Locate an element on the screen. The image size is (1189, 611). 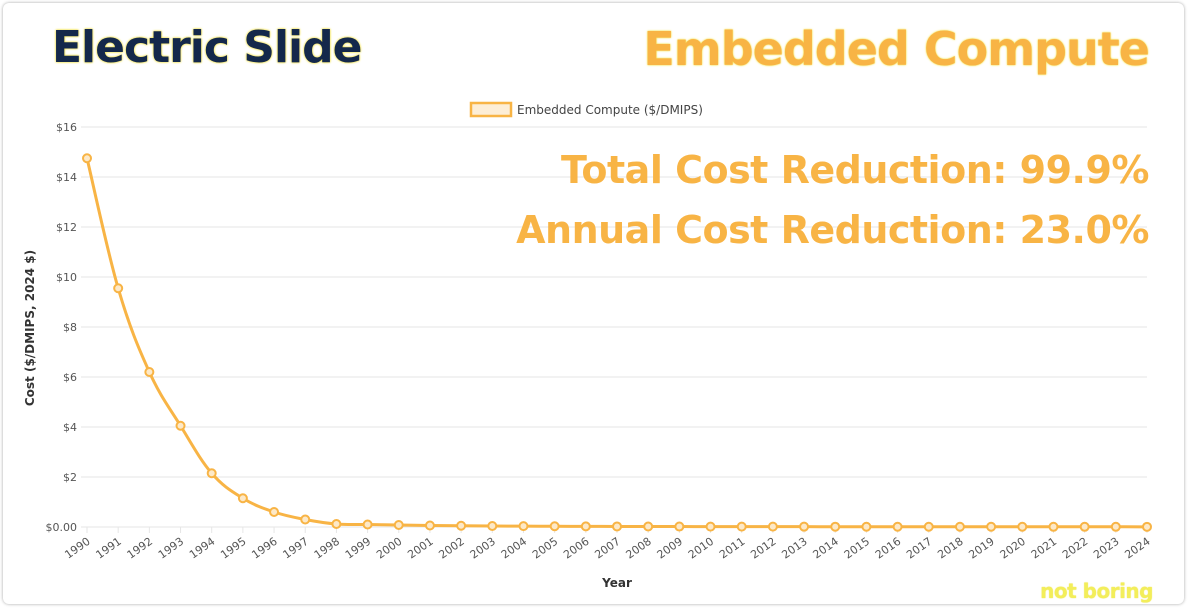
x-tick-label: 2001 is located at coordinates (420, 548).